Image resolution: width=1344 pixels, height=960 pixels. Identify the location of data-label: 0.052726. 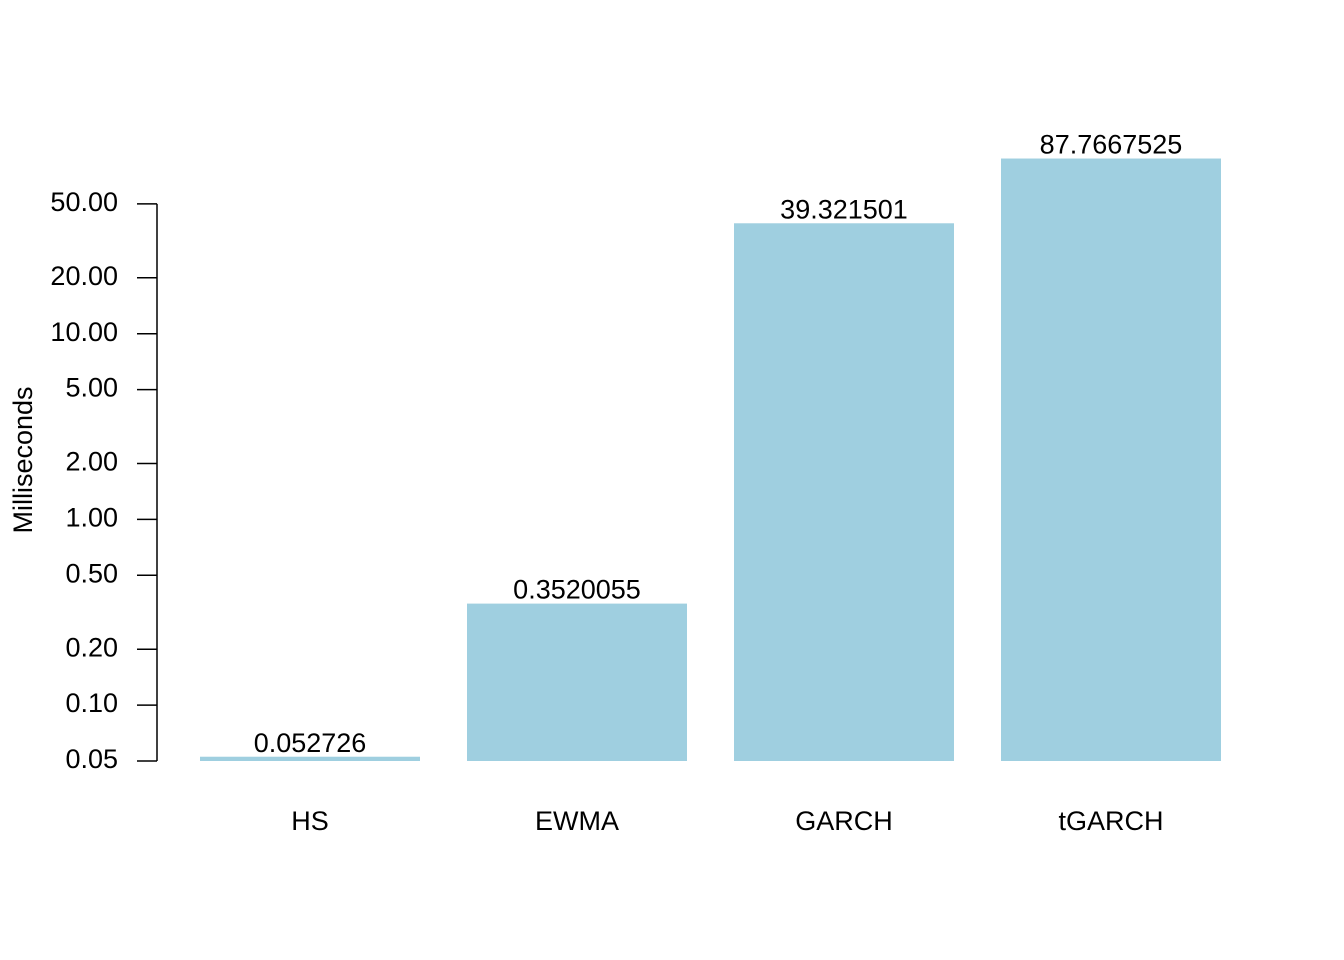
(310, 743).